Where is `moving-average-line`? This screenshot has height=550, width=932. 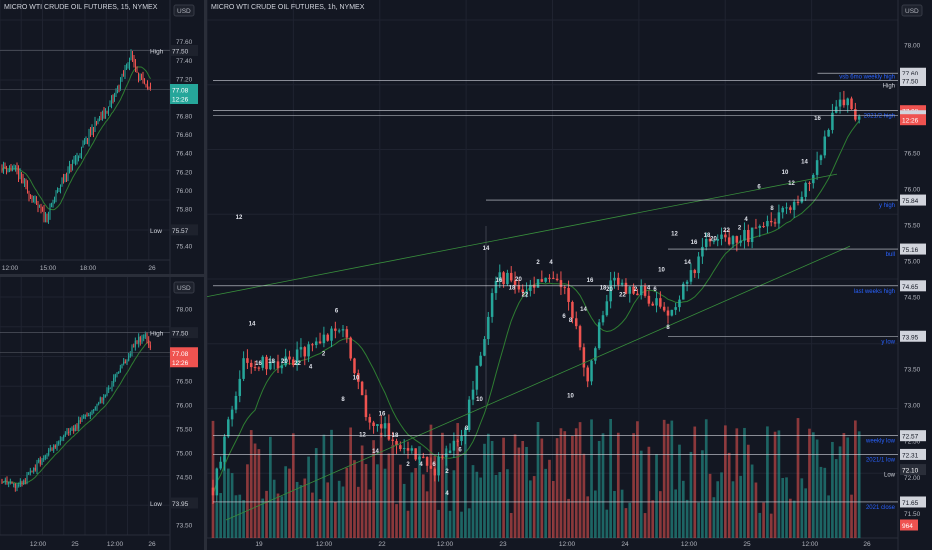 moving-average-line is located at coordinates (76, 138).